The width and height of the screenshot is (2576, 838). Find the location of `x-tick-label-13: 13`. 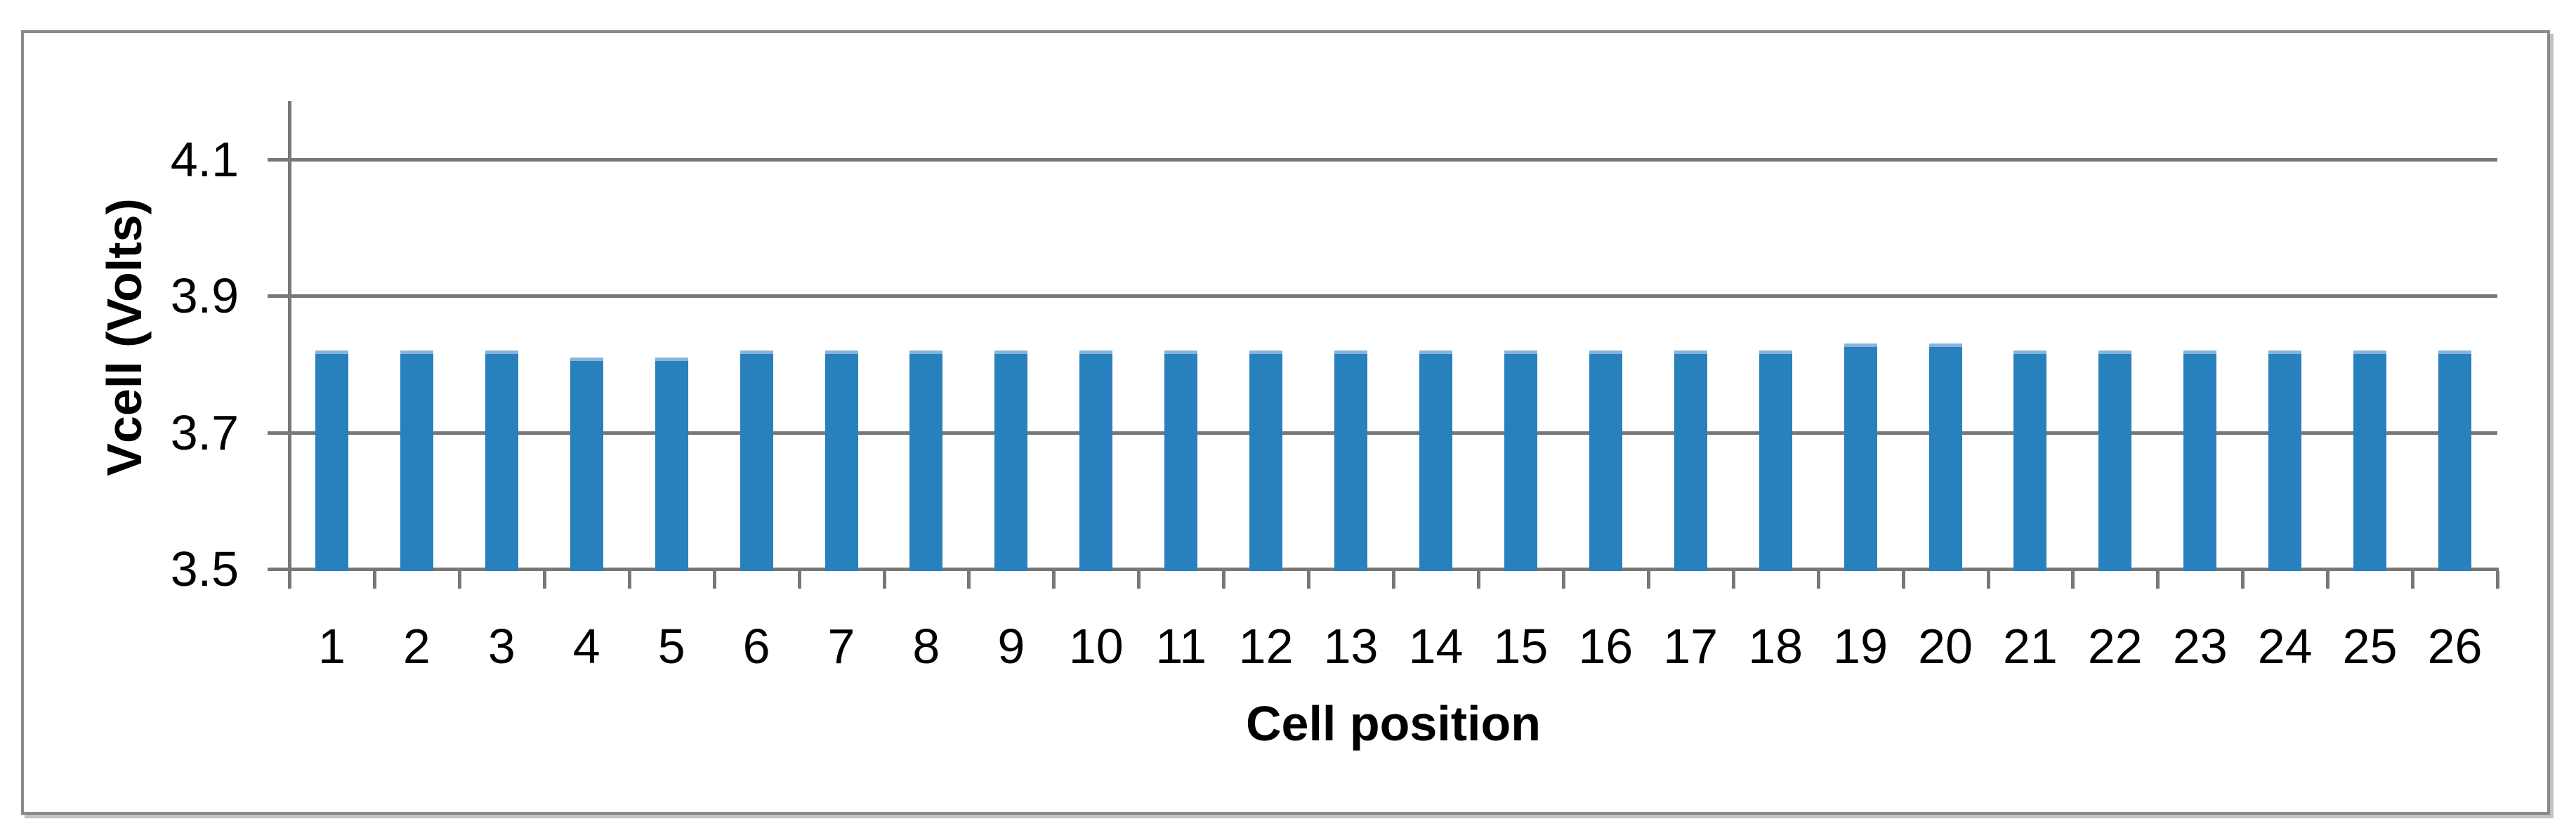

x-tick-label-13: 13 is located at coordinates (1351, 646).